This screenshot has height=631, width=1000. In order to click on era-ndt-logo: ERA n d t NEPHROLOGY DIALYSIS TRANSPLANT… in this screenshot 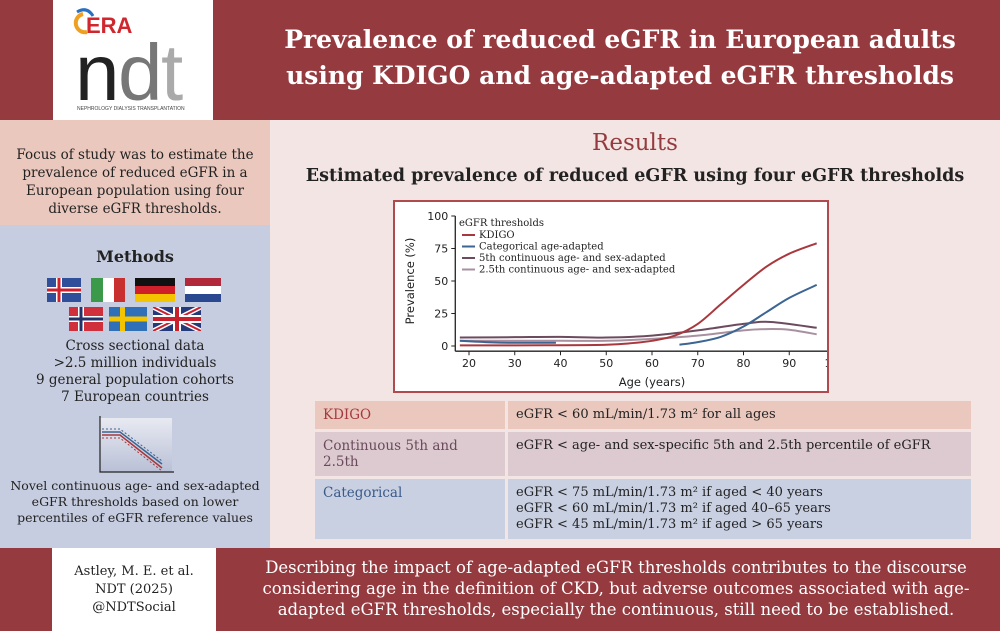, I will do `click(133, 60)`.